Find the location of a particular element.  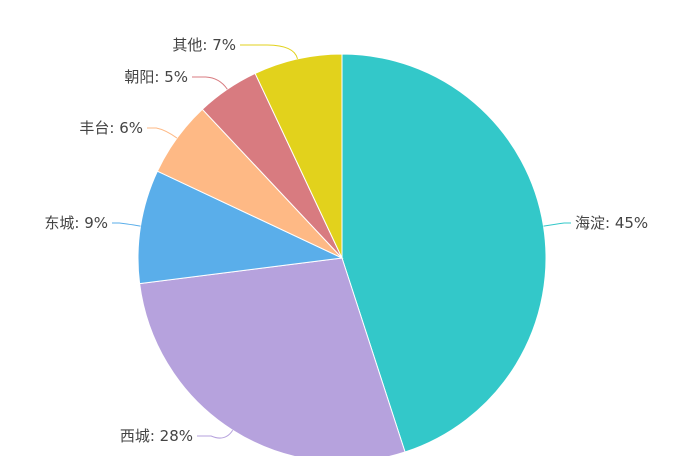

slice-label-2: 东城: 9% is located at coordinates (76, 223).